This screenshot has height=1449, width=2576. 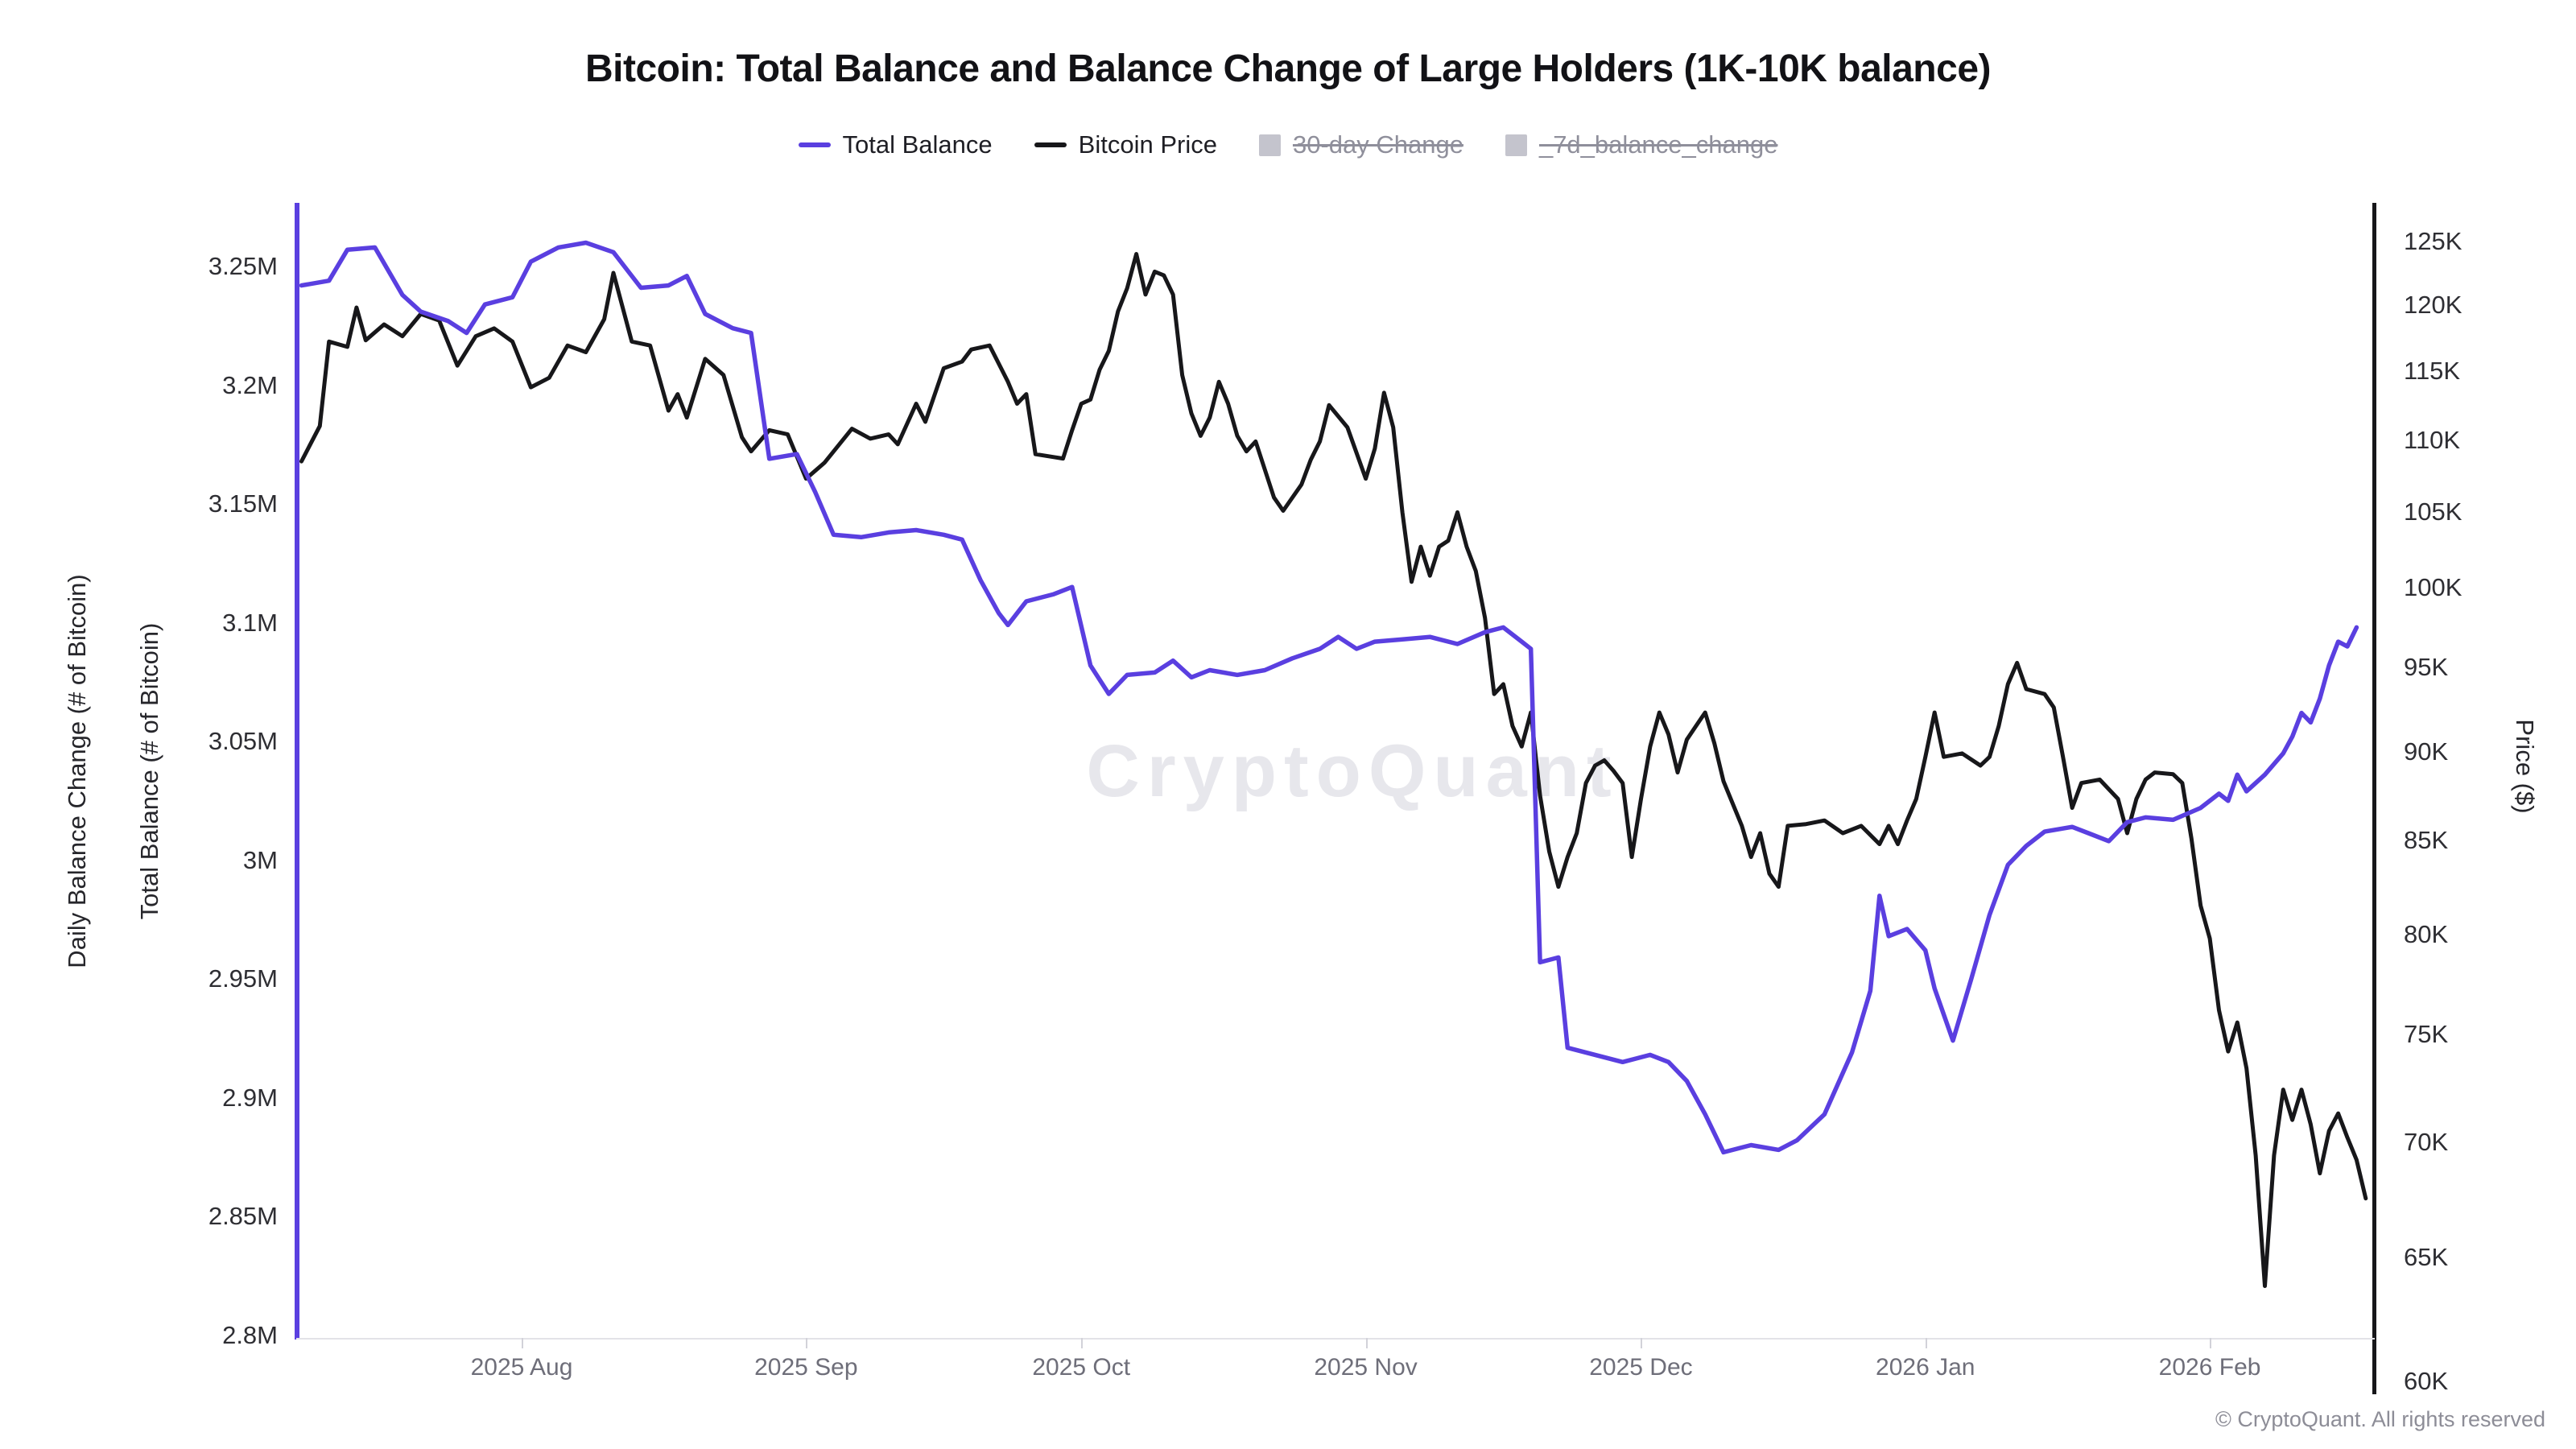 I want to click on left-tick-2.95M: 2.95M, so click(x=243, y=978).